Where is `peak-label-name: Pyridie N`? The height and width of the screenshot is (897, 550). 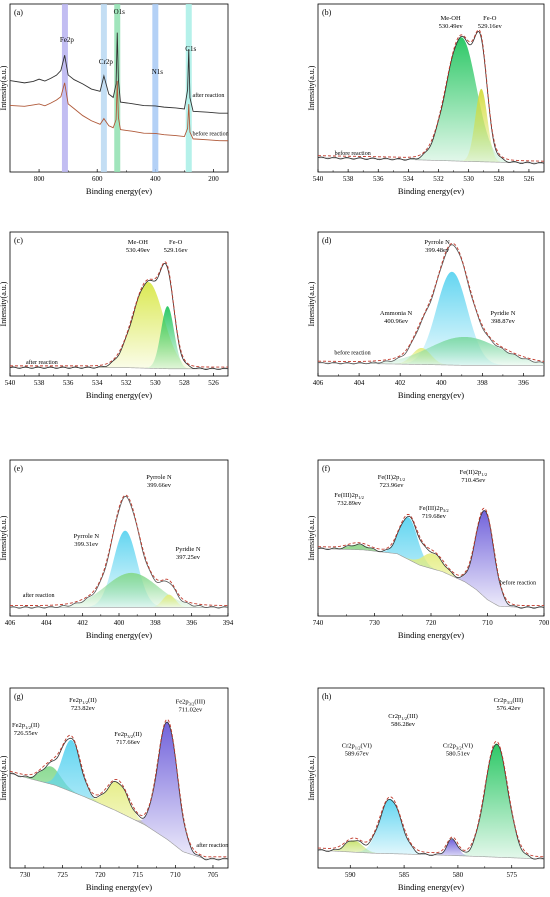 peak-label-name: Pyridie N is located at coordinates (187, 549).